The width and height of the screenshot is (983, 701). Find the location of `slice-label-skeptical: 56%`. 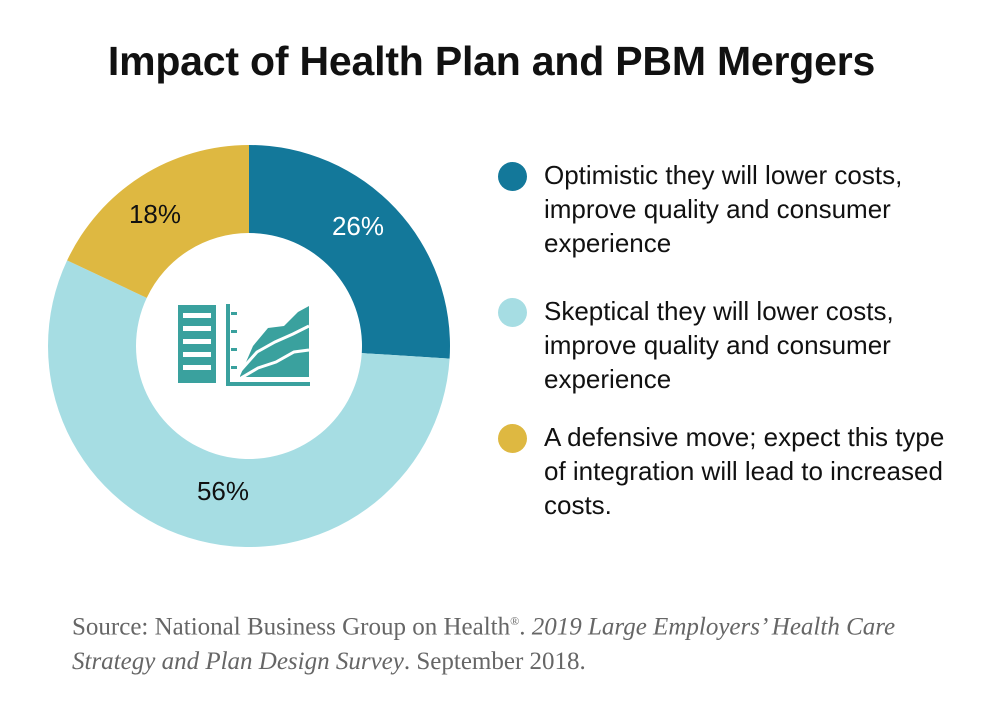

slice-label-skeptical: 56% is located at coordinates (223, 491).